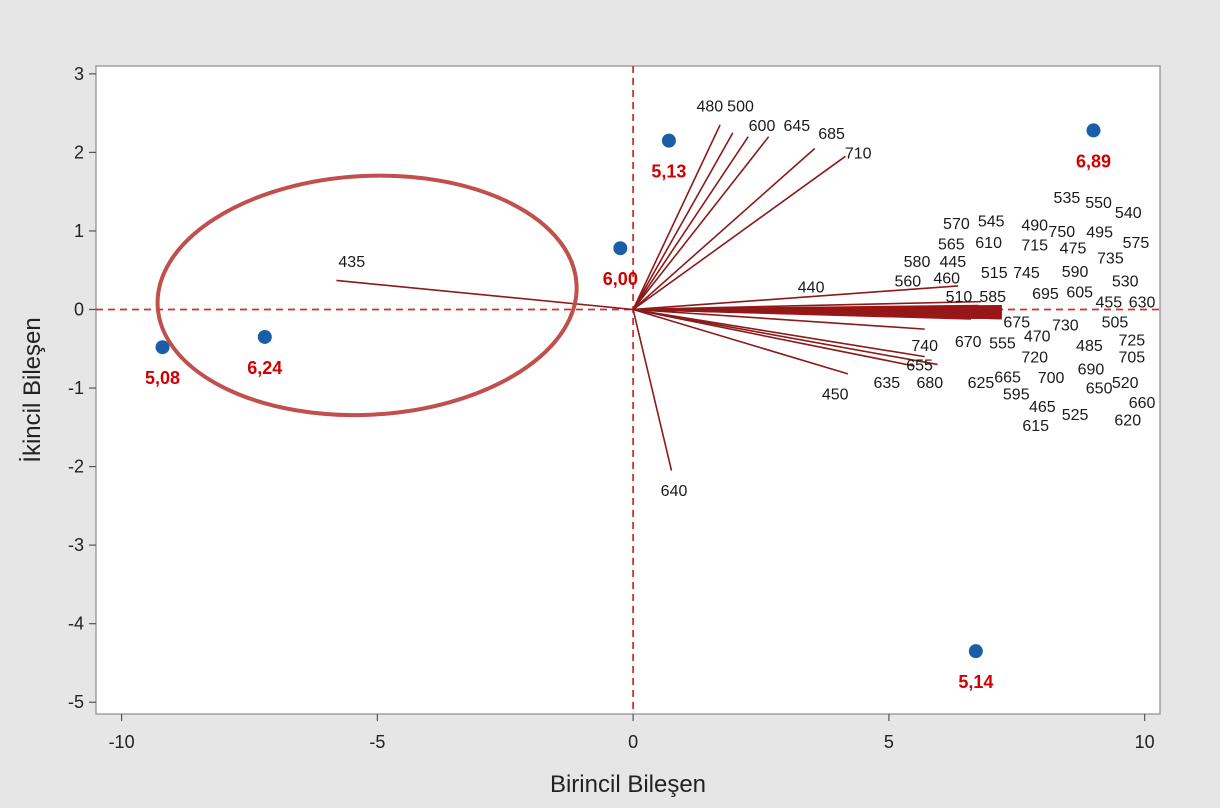 The height and width of the screenshot is (808, 1220). Describe the element at coordinates (994, 273) in the screenshot. I see `variable-label: 515` at that location.